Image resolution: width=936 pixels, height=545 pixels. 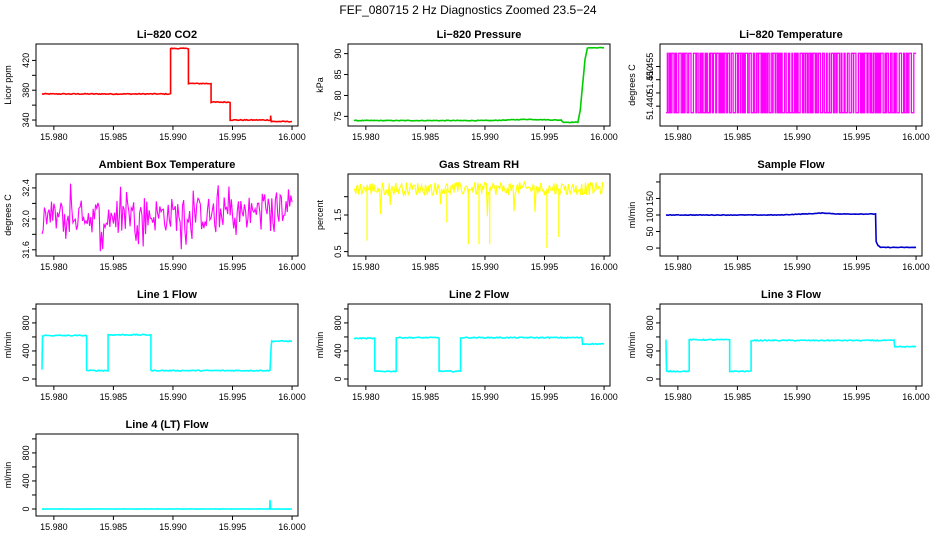 What do you see at coordinates (26, 60) in the screenshot?
I see `y-tick-label: 420` at bounding box center [26, 60].